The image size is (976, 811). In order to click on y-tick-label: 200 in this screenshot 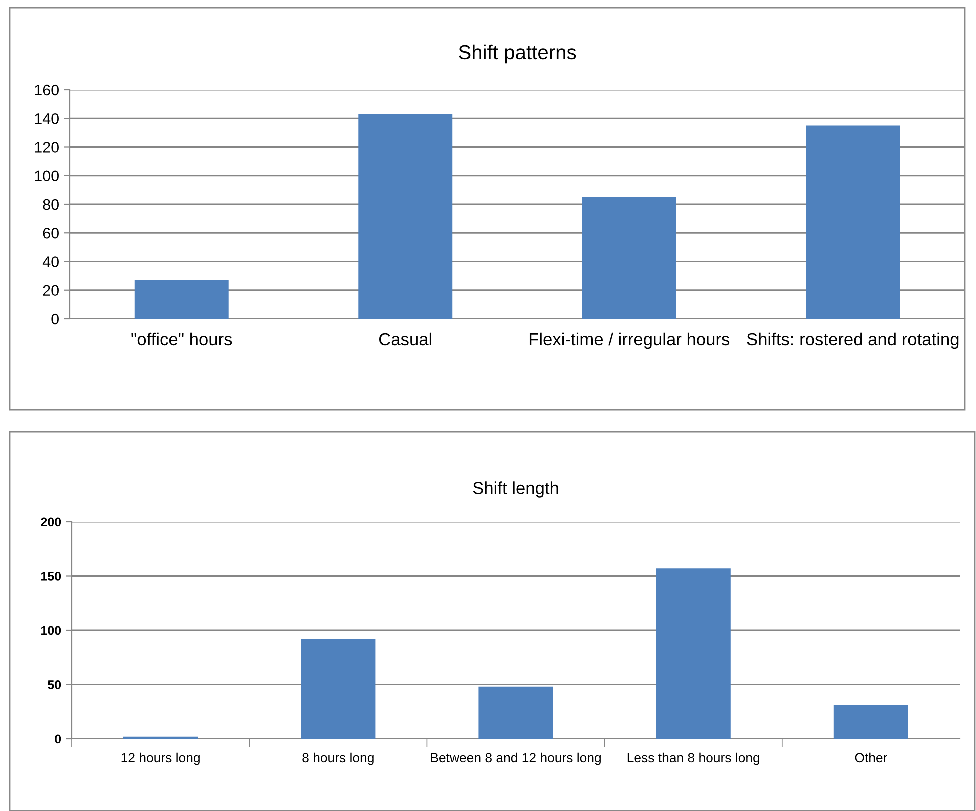, I will do `click(51, 522)`.